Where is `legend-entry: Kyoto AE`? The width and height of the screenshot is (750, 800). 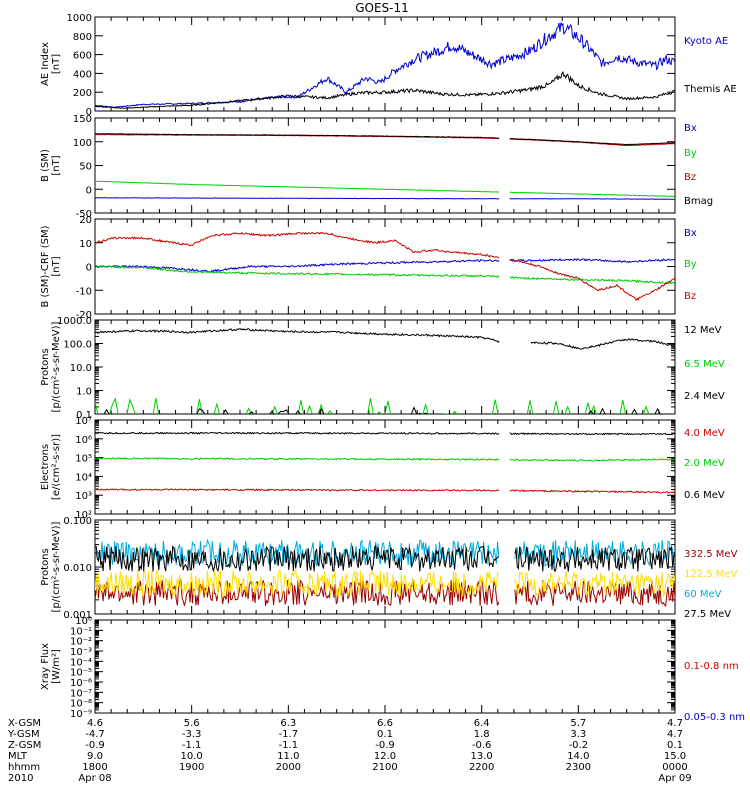
legend-entry: Kyoto AE is located at coordinates (706, 41).